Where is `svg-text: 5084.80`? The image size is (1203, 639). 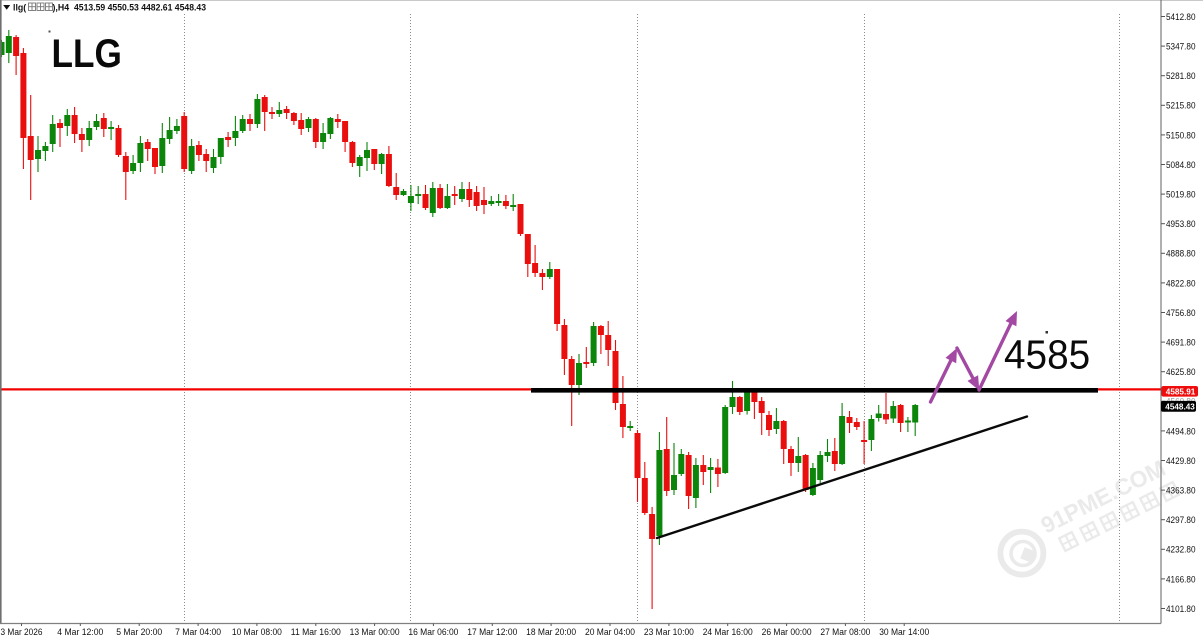 svg-text: 5084.80 is located at coordinates (1181, 165).